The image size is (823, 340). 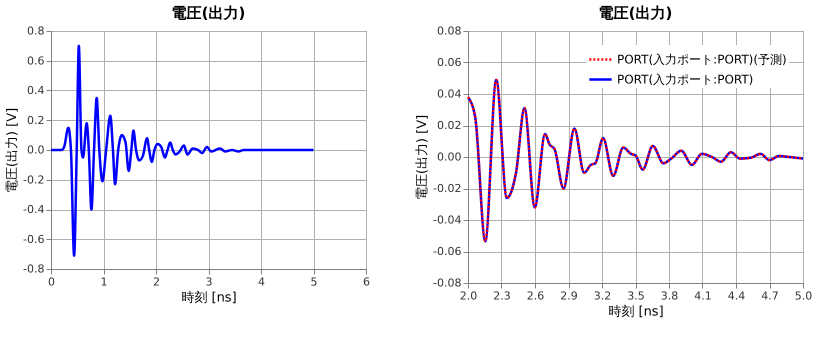 What do you see at coordinates (51, 282) in the screenshot?
I see `x-tick-label: 0` at bounding box center [51, 282].